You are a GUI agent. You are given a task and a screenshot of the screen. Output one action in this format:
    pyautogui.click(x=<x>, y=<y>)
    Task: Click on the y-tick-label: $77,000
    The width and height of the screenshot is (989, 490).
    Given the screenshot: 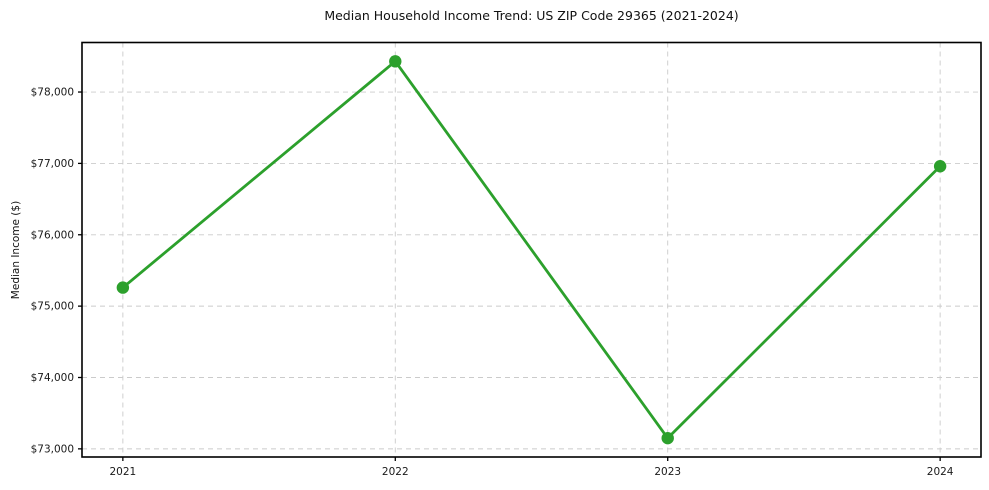 What is the action you would take?
    pyautogui.click(x=52, y=164)
    